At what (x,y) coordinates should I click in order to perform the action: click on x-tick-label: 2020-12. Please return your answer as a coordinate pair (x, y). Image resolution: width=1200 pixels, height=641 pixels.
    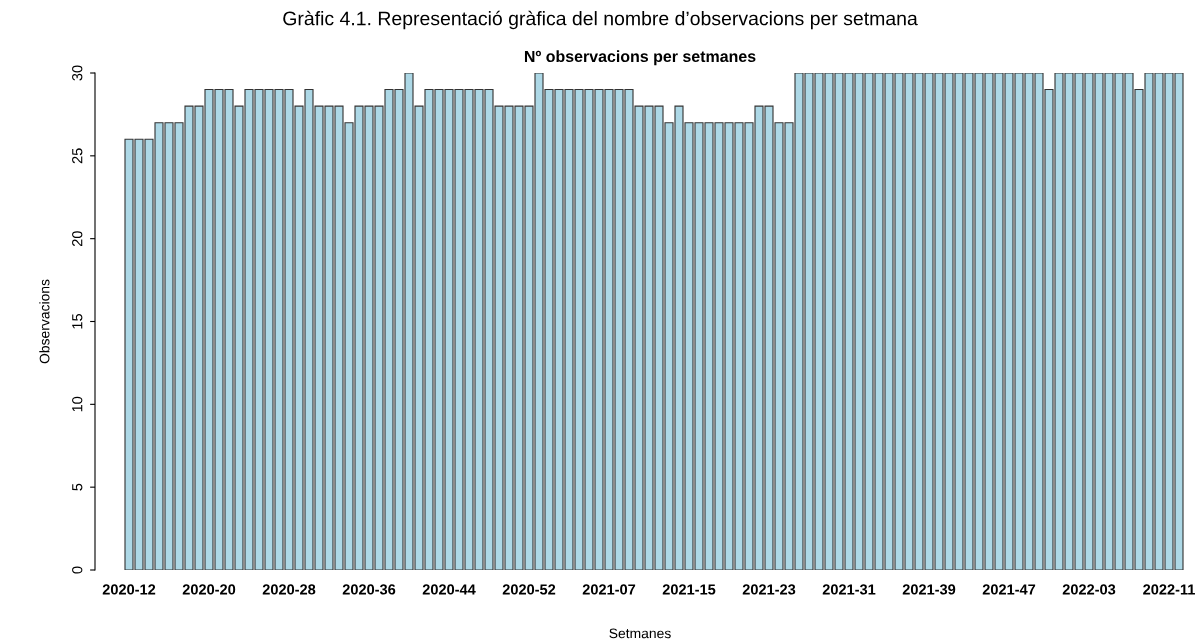
    Looking at the image, I should click on (129, 589).